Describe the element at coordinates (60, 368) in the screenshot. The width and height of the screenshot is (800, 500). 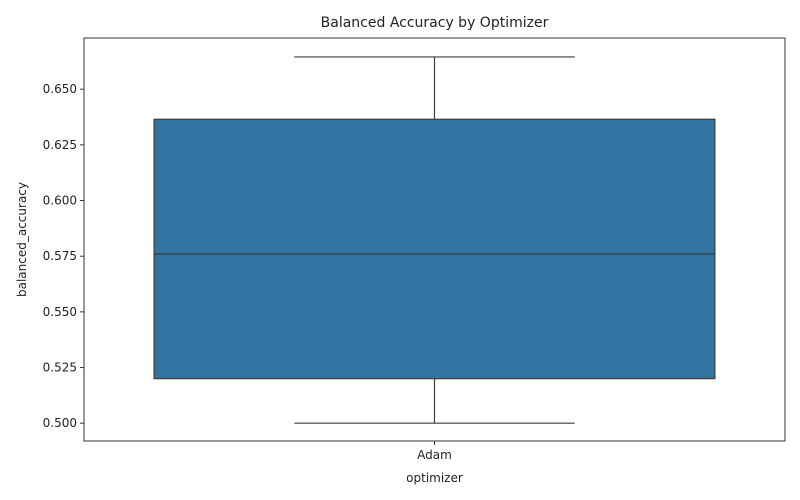
I see `y-tick-label: 0.525` at that location.